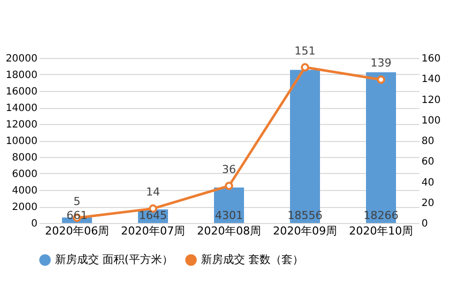 The image size is (469, 285). I want to click on data-label: 139, so click(381, 63).